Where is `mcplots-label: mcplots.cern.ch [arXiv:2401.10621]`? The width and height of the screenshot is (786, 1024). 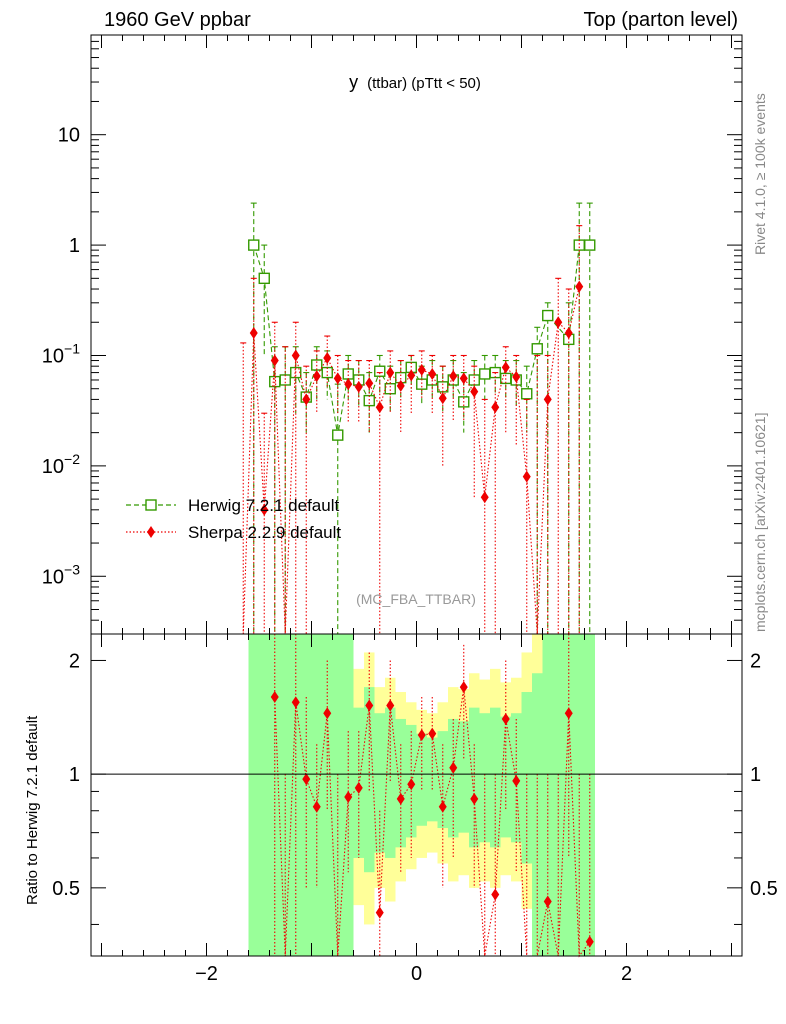 mcplots-label: mcplots.cern.ch [arXiv:2401.10621] is located at coordinates (760, 522).